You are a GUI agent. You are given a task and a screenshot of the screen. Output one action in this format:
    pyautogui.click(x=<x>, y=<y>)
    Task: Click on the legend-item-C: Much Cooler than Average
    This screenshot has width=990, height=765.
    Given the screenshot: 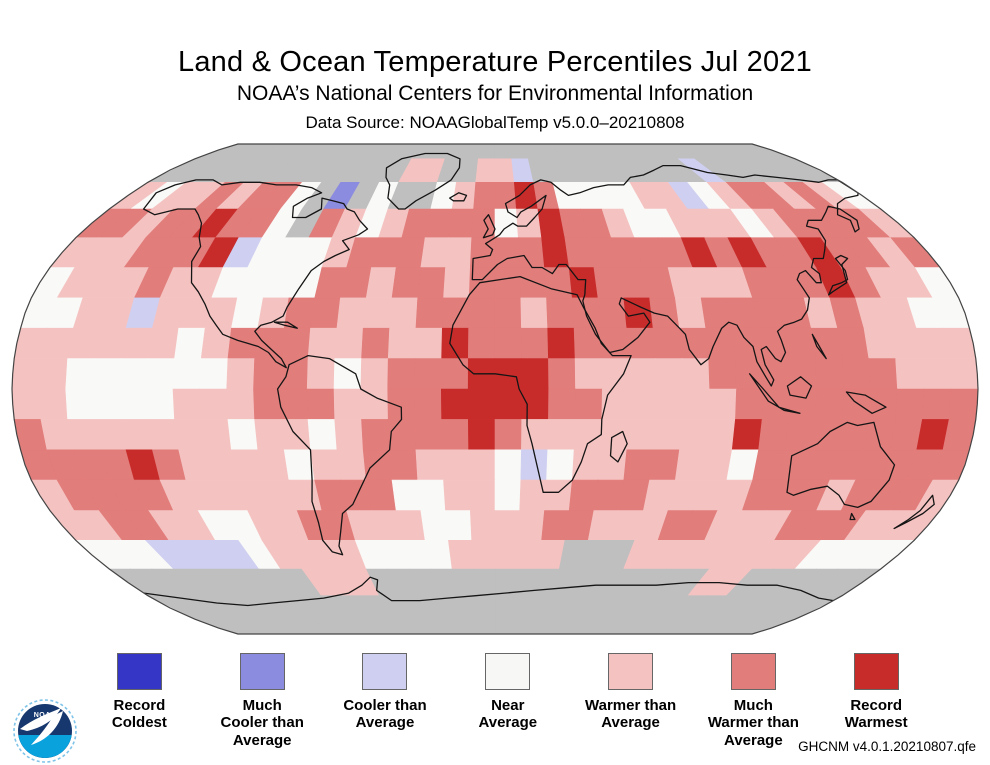 What is the action you would take?
    pyautogui.click(x=262, y=701)
    